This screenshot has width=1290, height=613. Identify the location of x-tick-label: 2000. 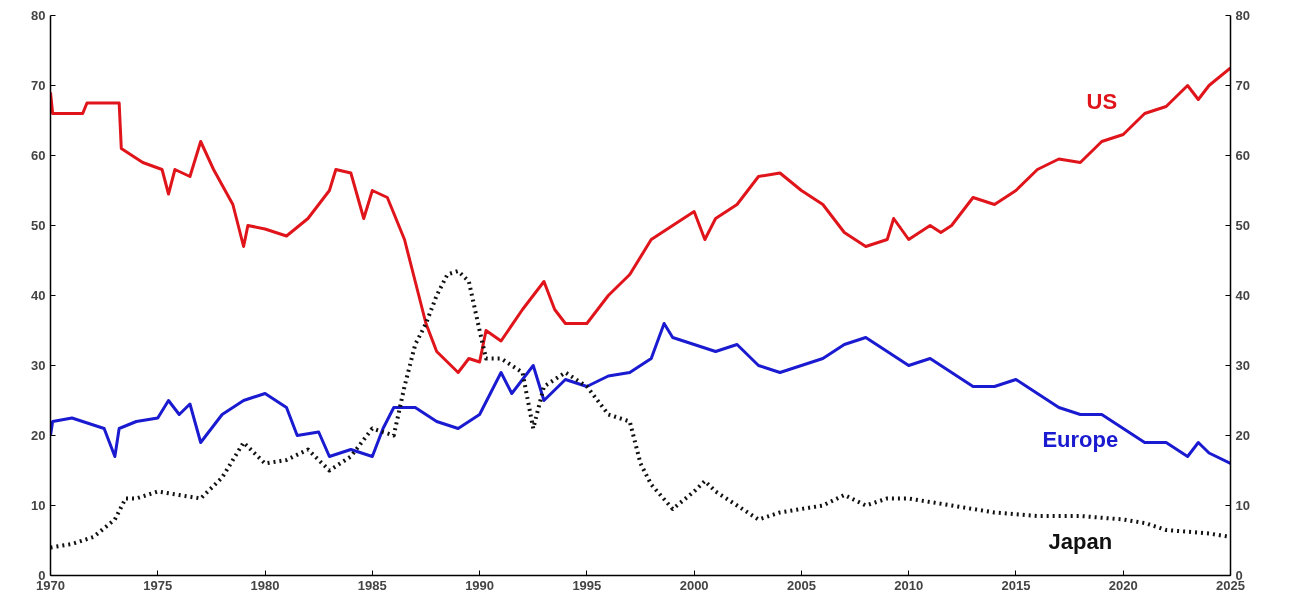
(694, 585).